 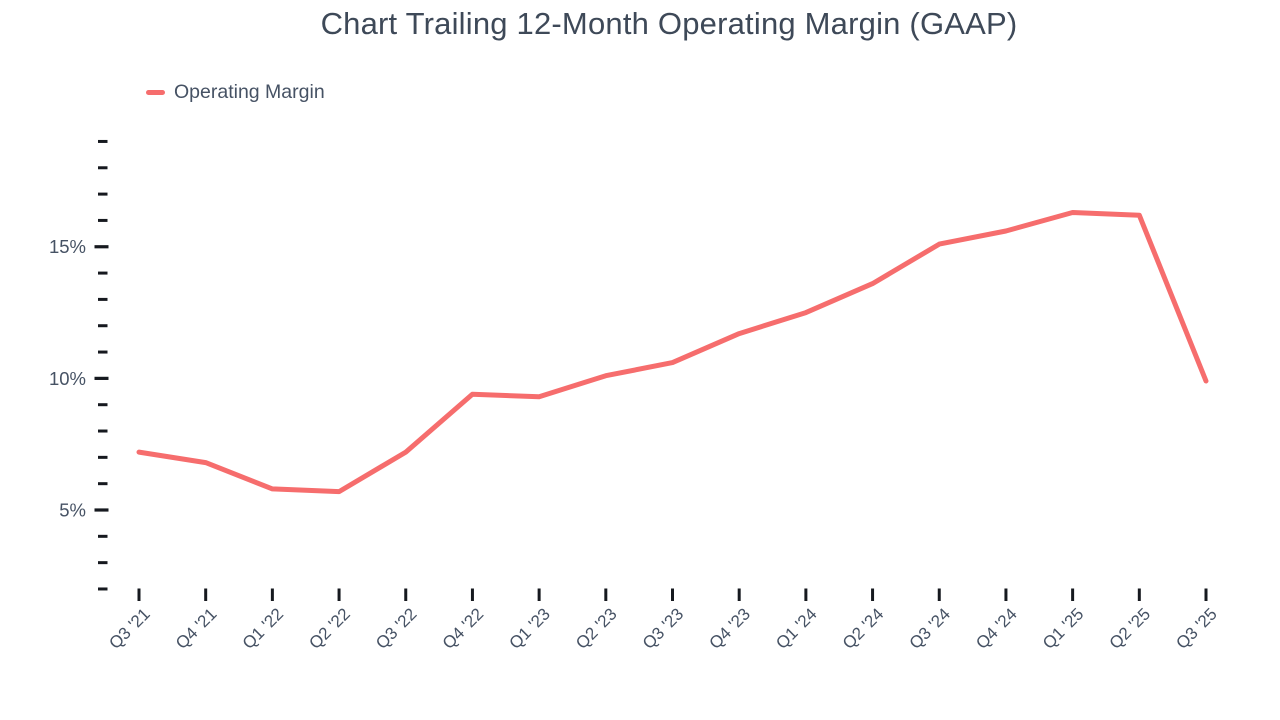 I want to click on x-axis-tick-label: Q1 '23, so click(x=529, y=628).